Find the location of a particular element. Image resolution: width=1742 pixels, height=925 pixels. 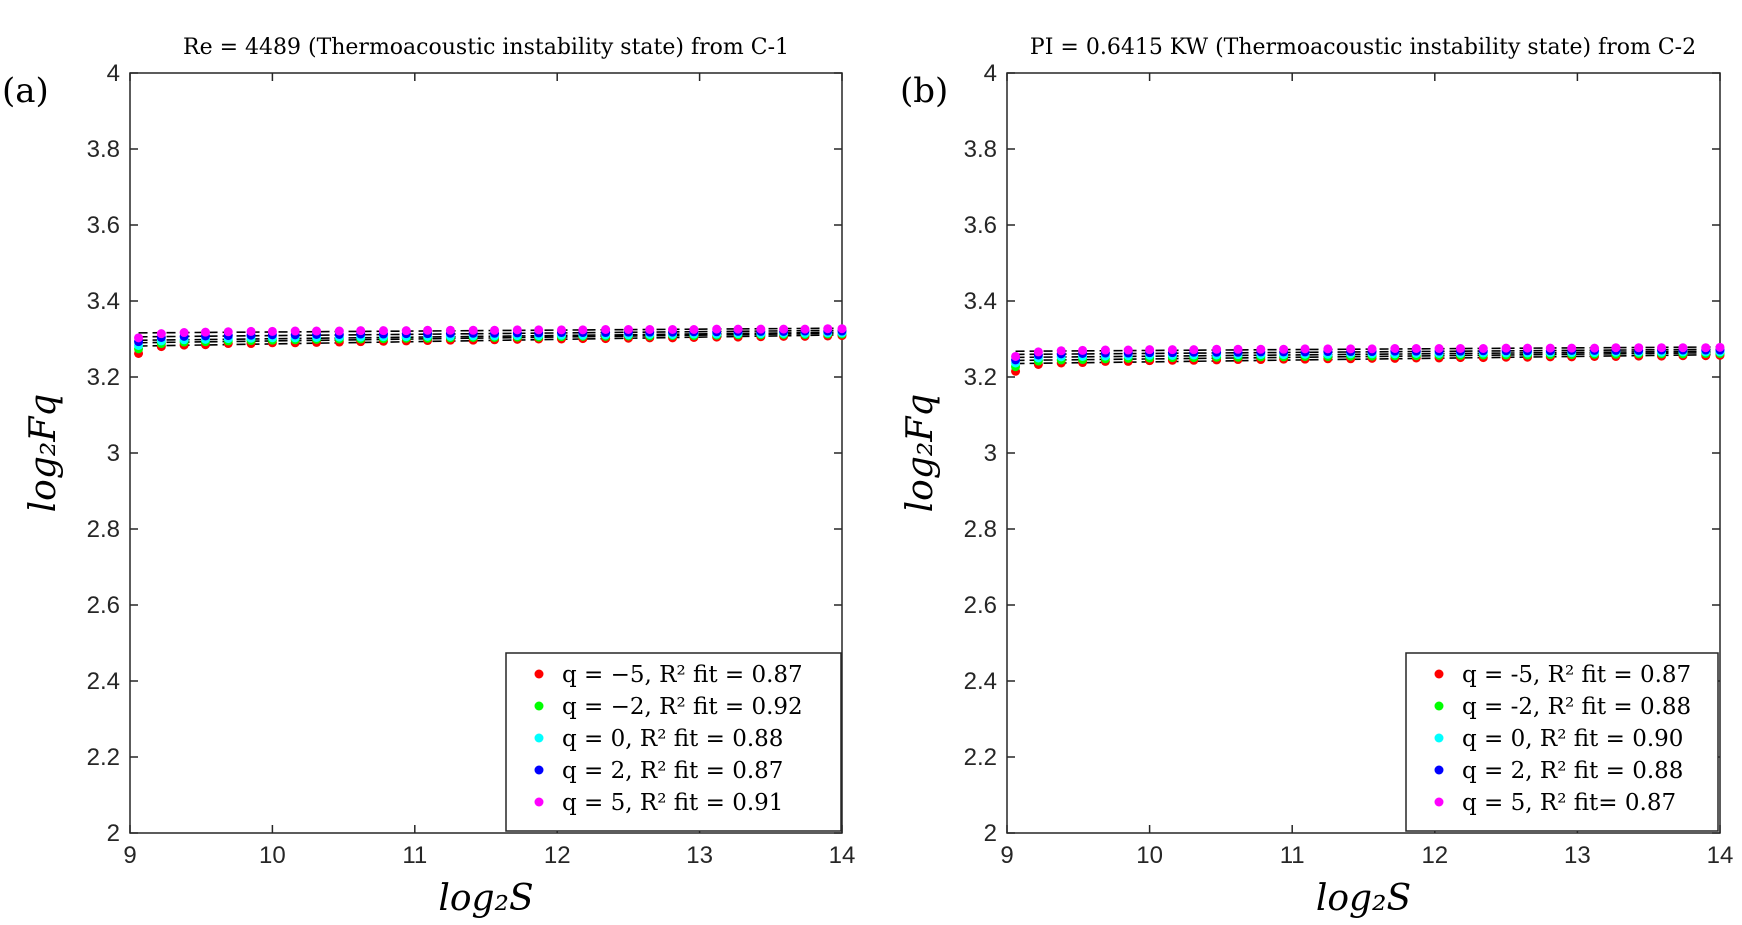

panel-label: (a) is located at coordinates (25, 91).